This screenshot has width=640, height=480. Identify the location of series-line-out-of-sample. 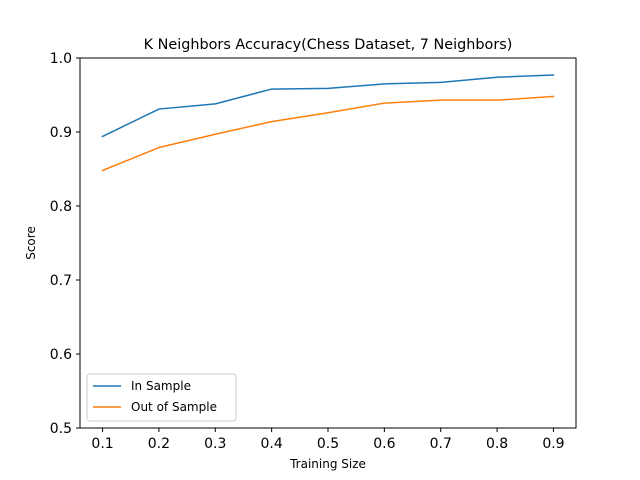
(328, 133).